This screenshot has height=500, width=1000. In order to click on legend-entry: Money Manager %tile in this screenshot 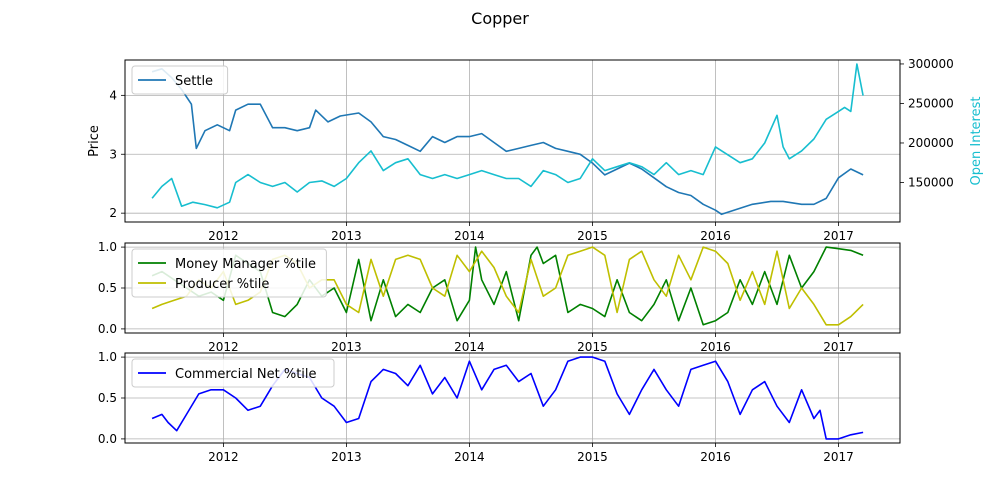, I will do `click(245, 264)`.